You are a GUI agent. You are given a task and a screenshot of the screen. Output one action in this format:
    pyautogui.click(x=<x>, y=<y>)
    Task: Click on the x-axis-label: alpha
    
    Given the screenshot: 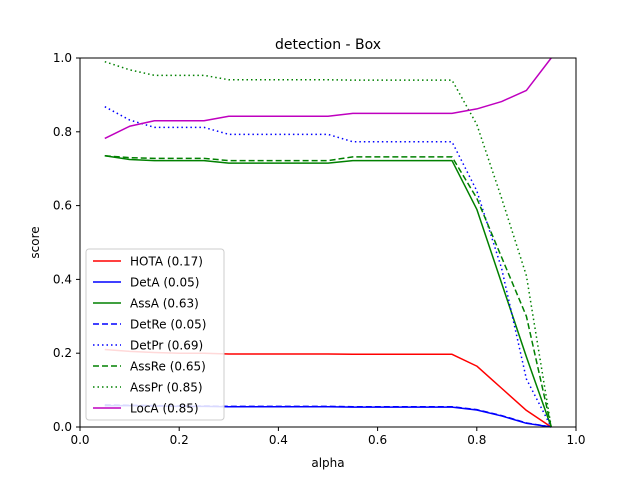 What is the action you would take?
    pyautogui.click(x=327, y=463)
    